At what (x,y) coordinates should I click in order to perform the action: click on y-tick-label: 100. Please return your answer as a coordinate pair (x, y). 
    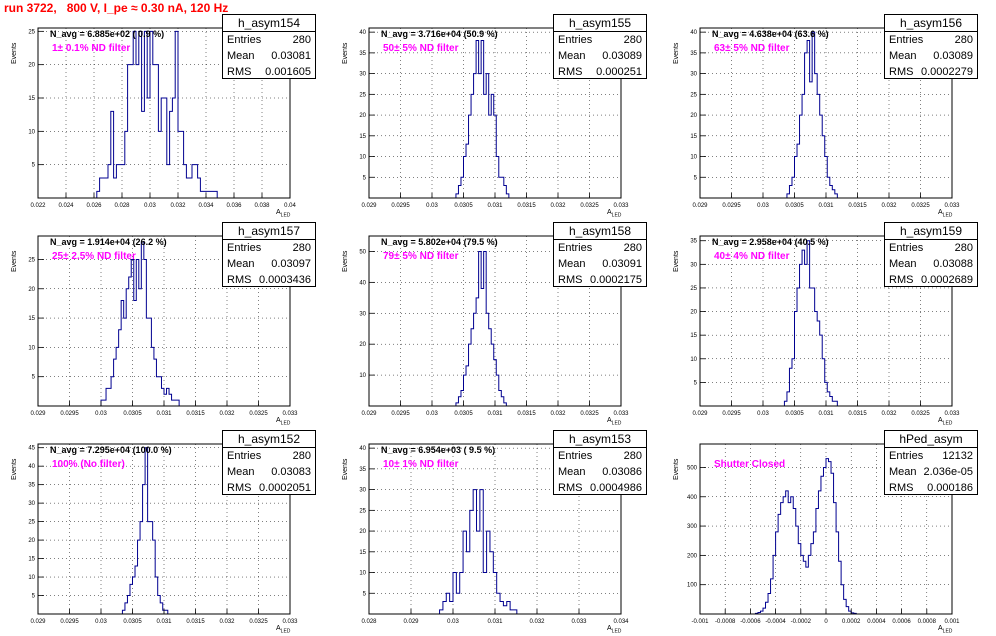
    Looking at the image, I should click on (692, 586).